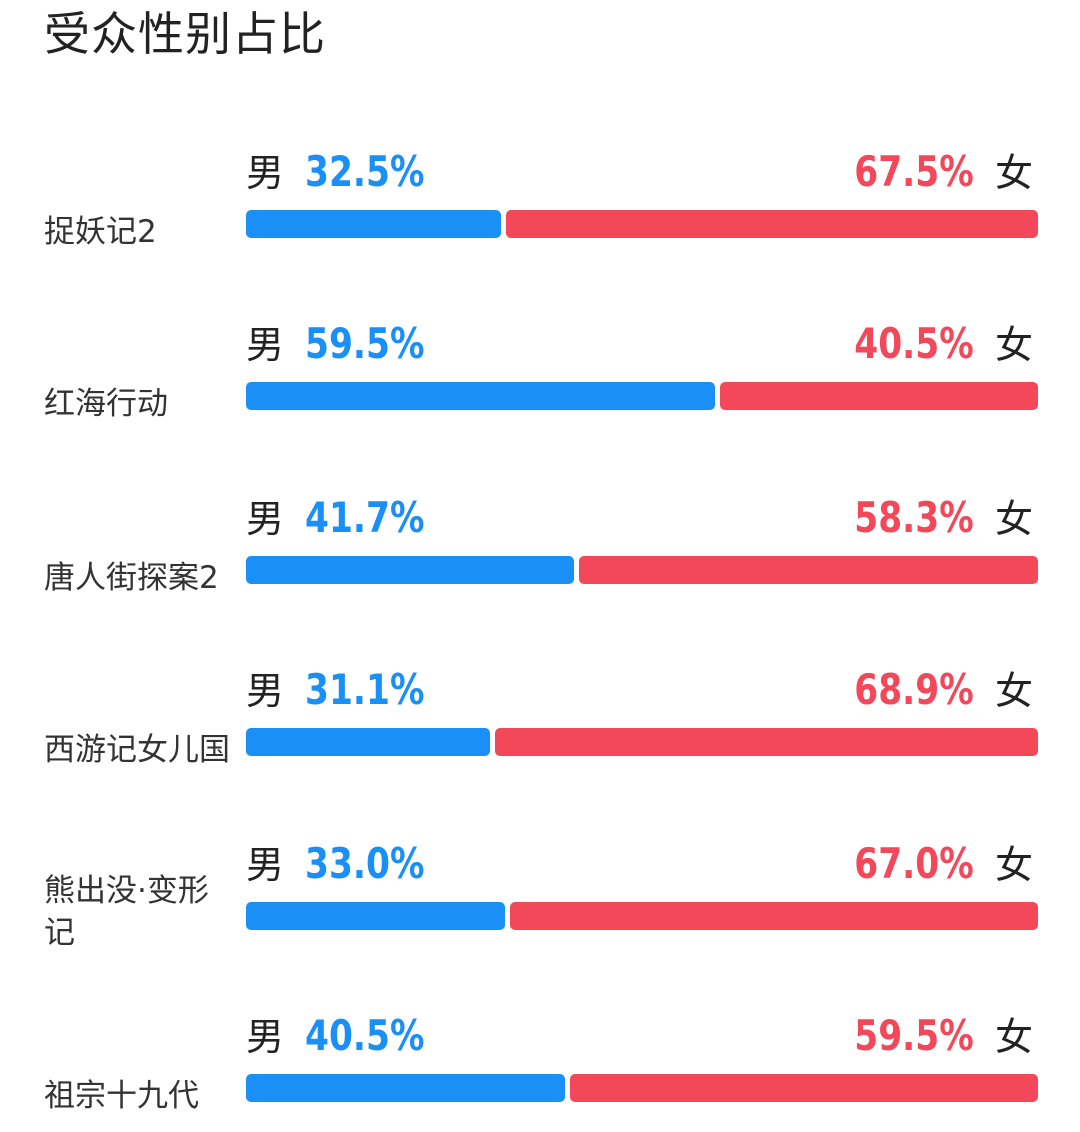 The image size is (1080, 1132). What do you see at coordinates (914, 517) in the screenshot?
I see `female-percentage-label: 58.3%` at bounding box center [914, 517].